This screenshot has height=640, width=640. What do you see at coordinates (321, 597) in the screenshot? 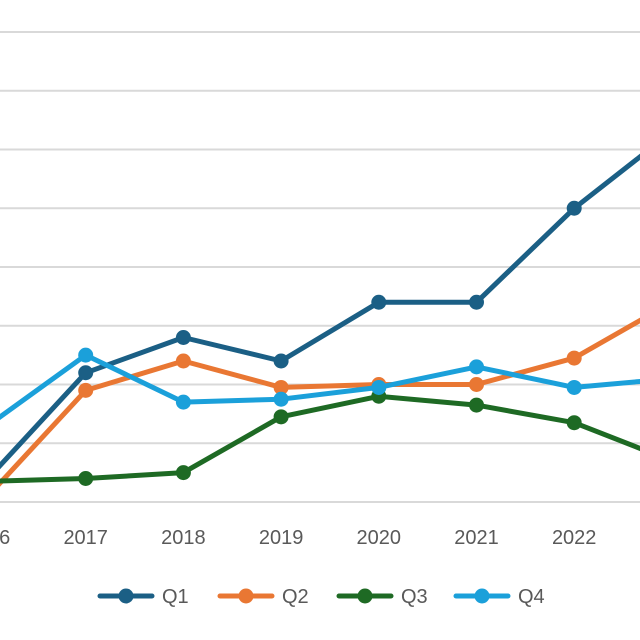
I see `legend: Q1 Q2 Q3 Q4` at bounding box center [321, 597].